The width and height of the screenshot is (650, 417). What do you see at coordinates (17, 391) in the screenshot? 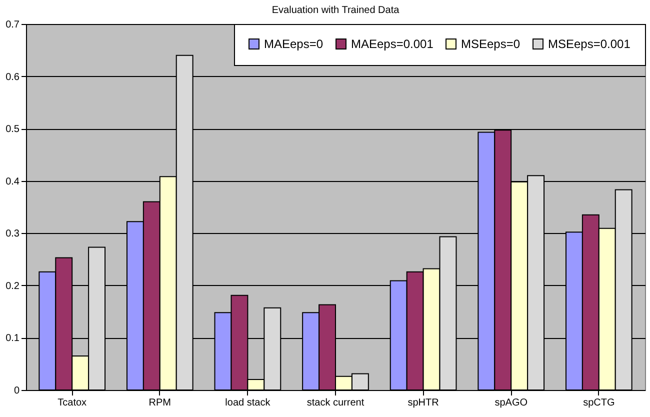
I see `y-tick-label: 0` at bounding box center [17, 391].